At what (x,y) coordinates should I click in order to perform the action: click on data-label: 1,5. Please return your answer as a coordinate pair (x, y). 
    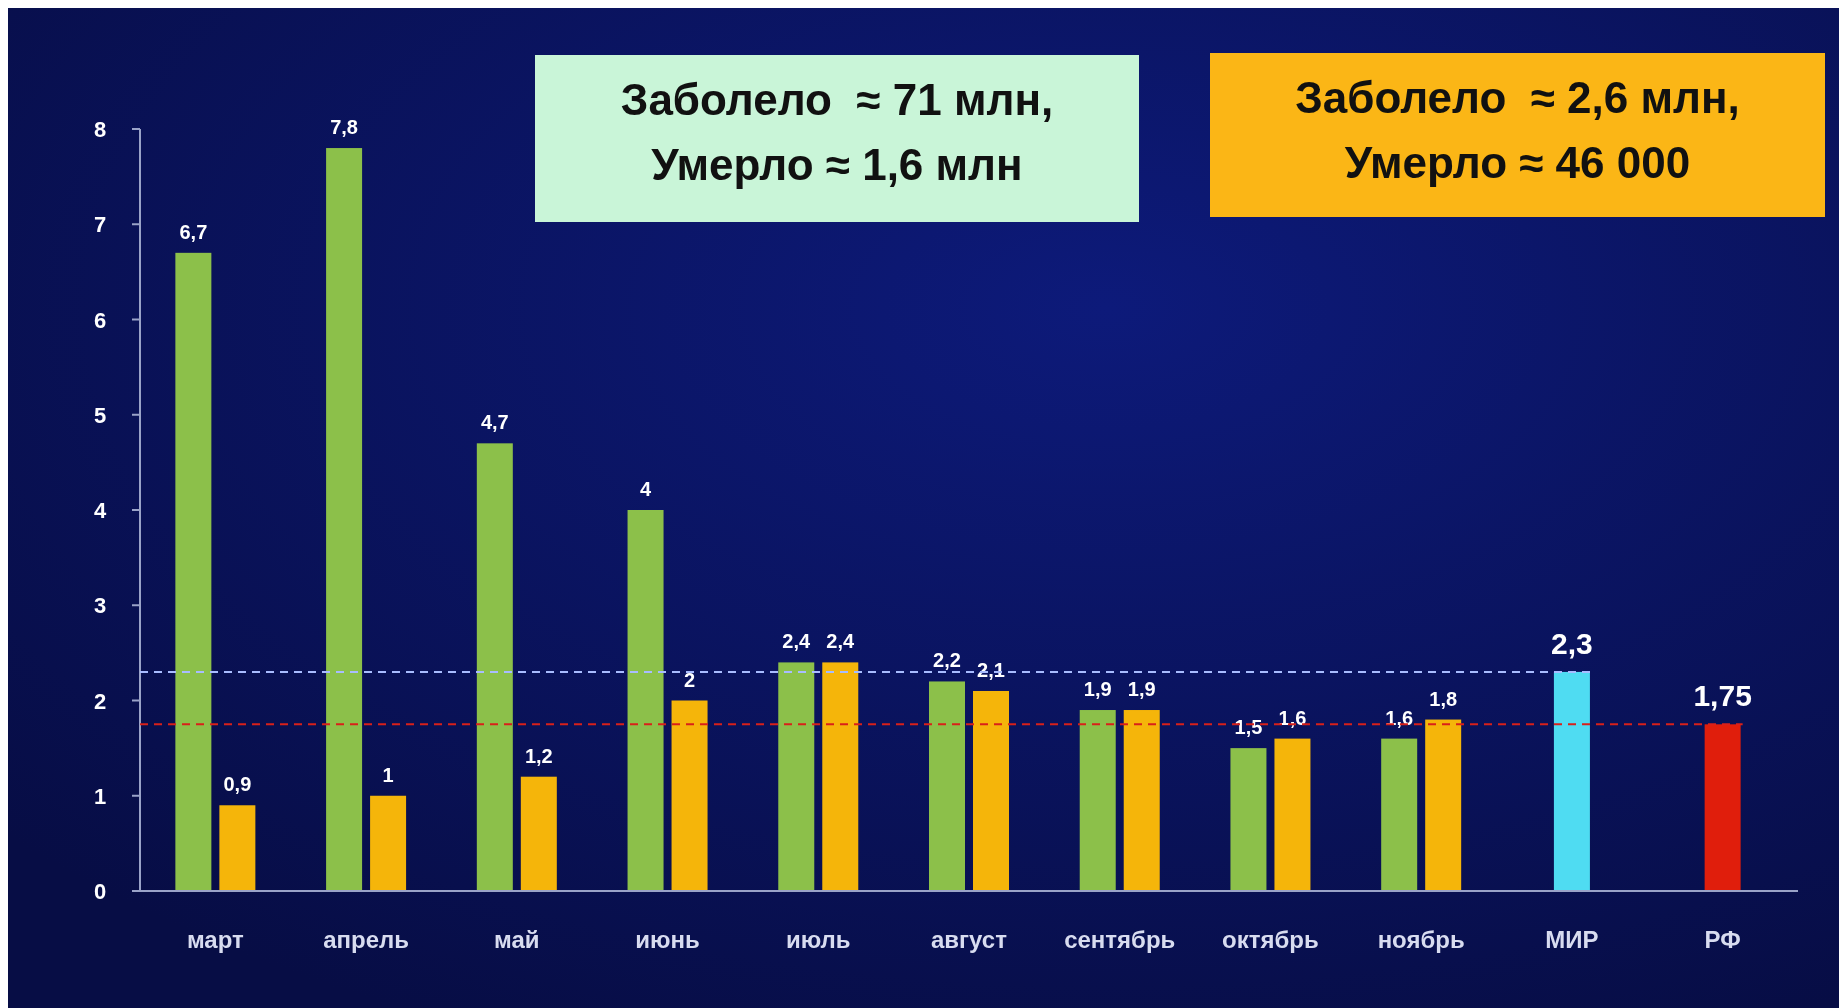
    Looking at the image, I should click on (1248, 727).